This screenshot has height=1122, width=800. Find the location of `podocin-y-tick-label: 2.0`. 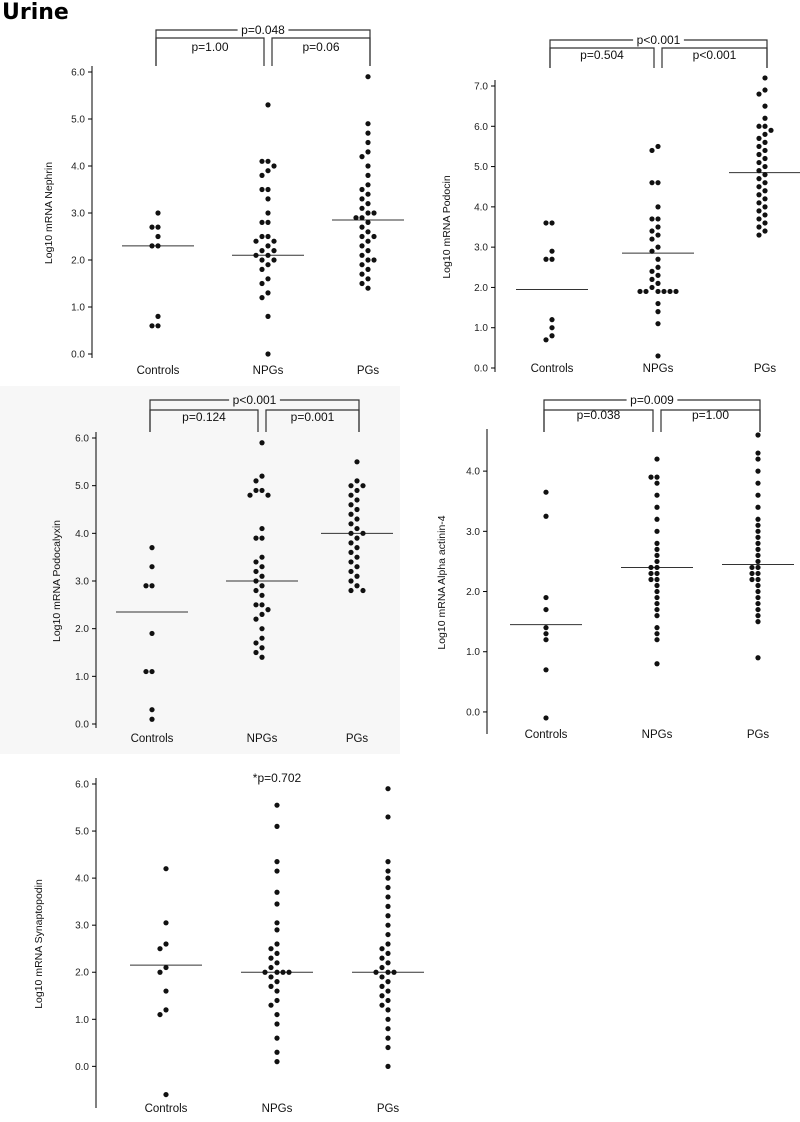

podocin-y-tick-label: 2.0 is located at coordinates (481, 288).